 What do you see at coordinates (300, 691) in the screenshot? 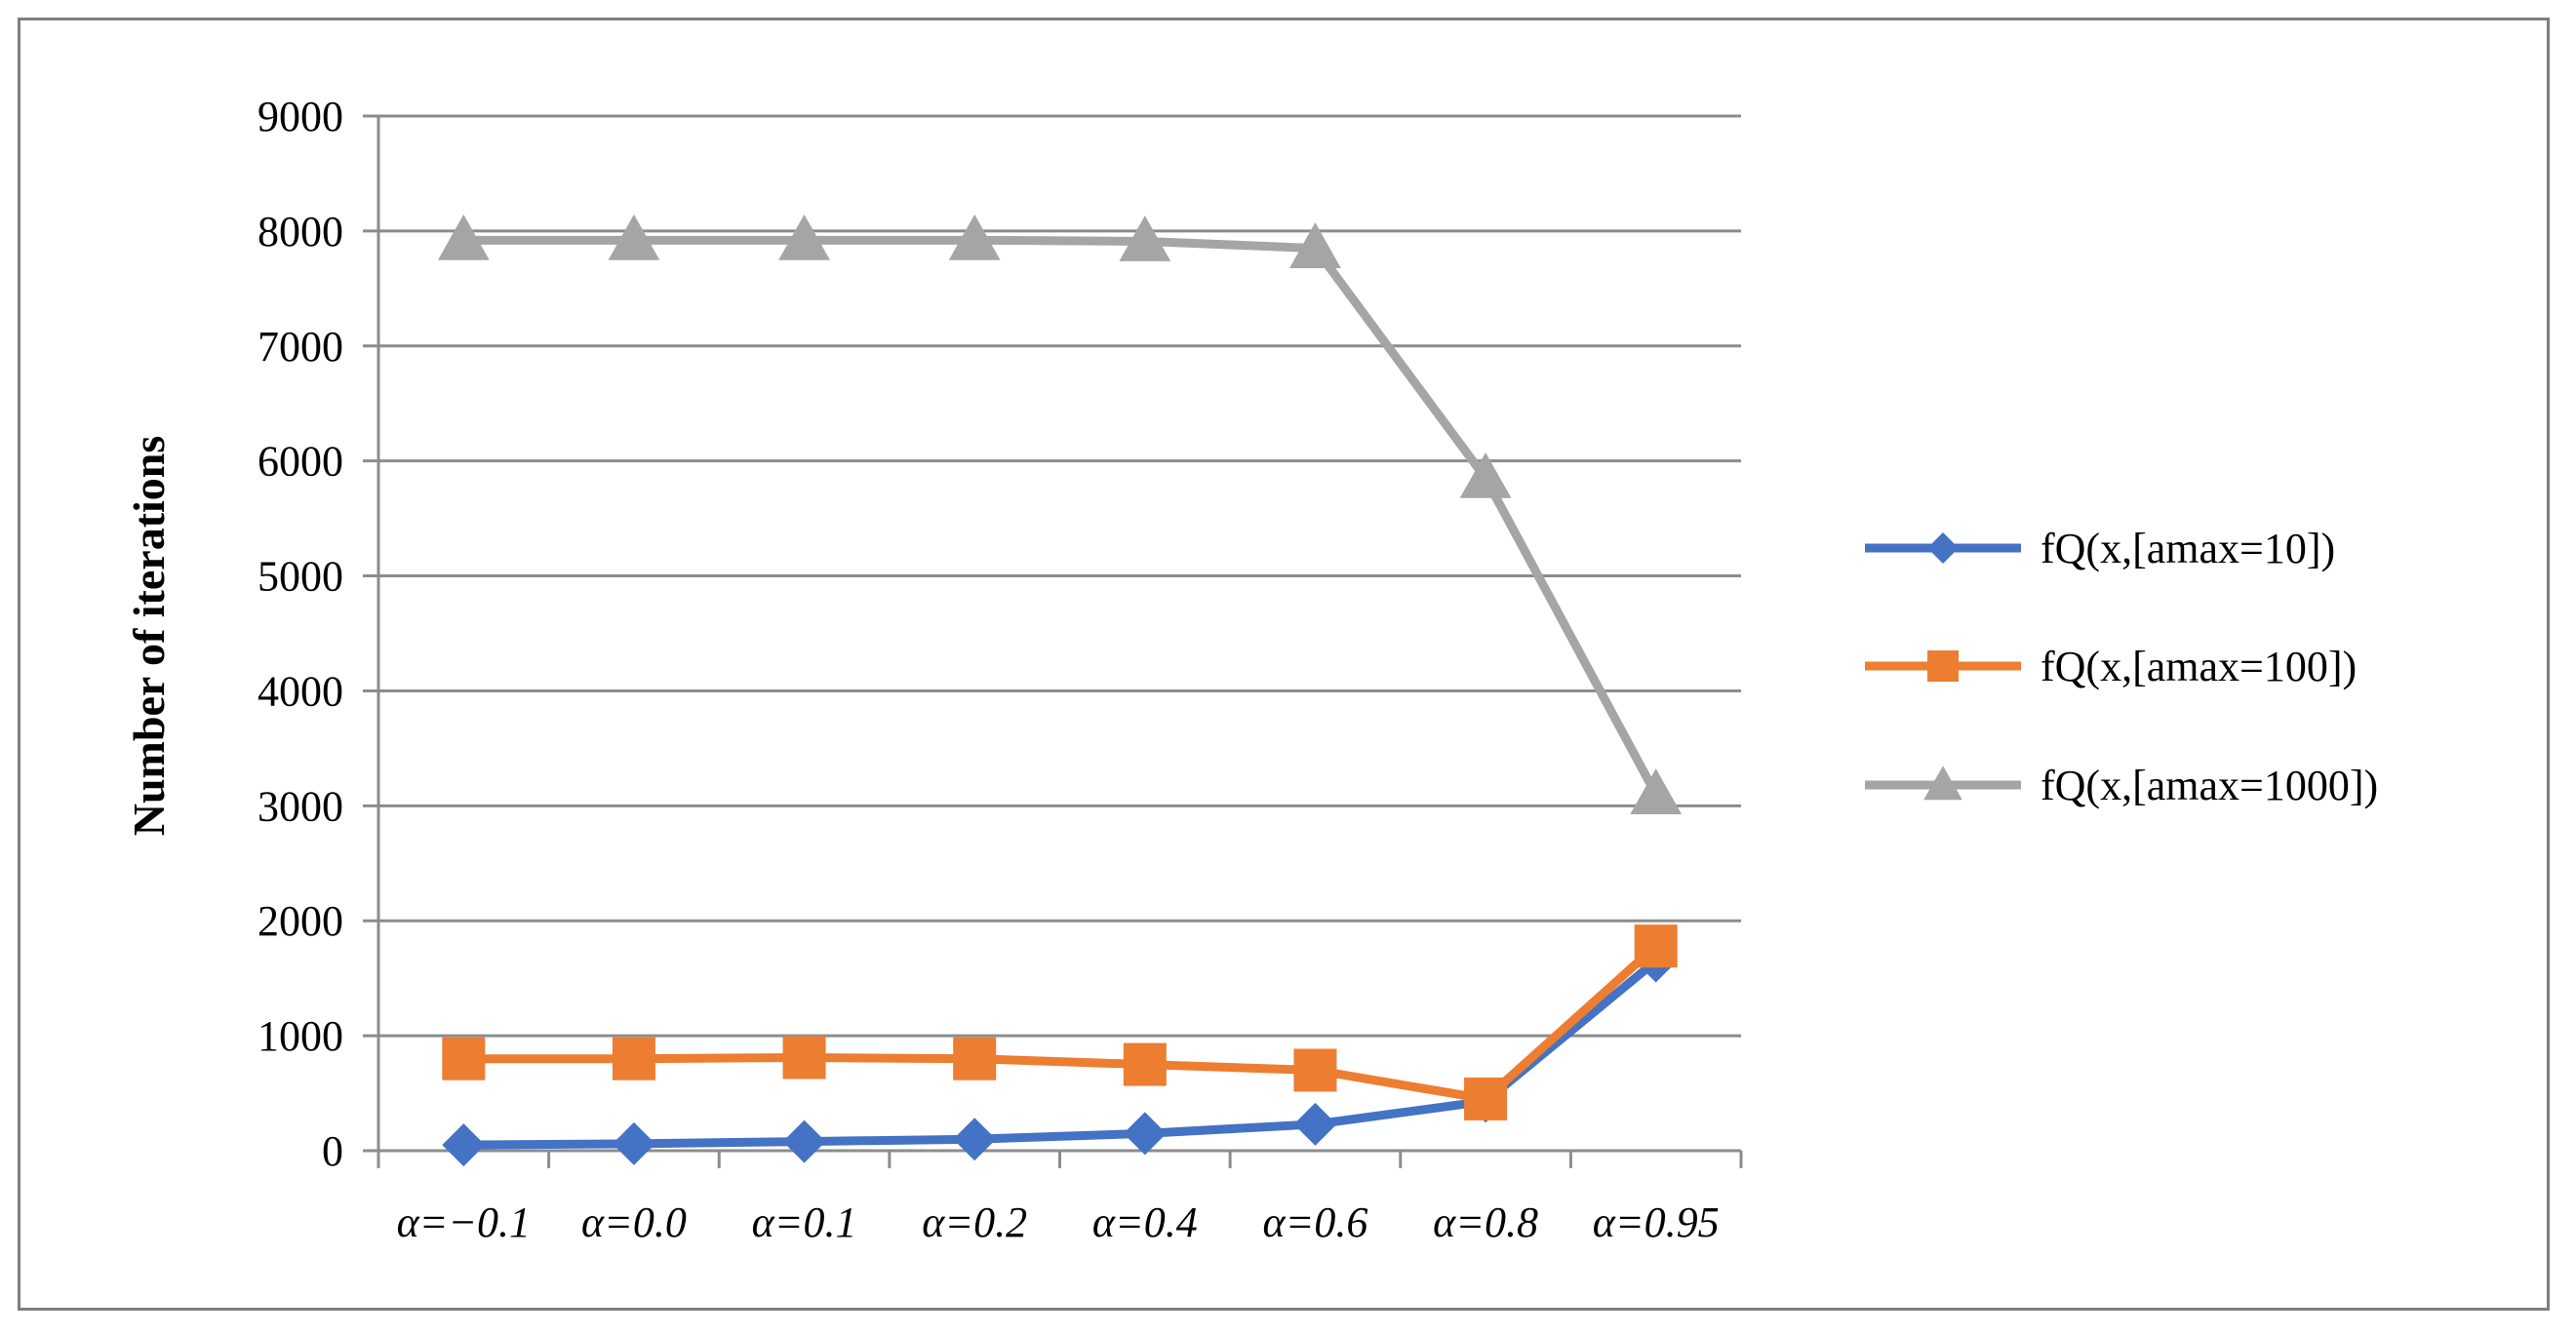
I see `y-tick-label: 4000` at bounding box center [300, 691].